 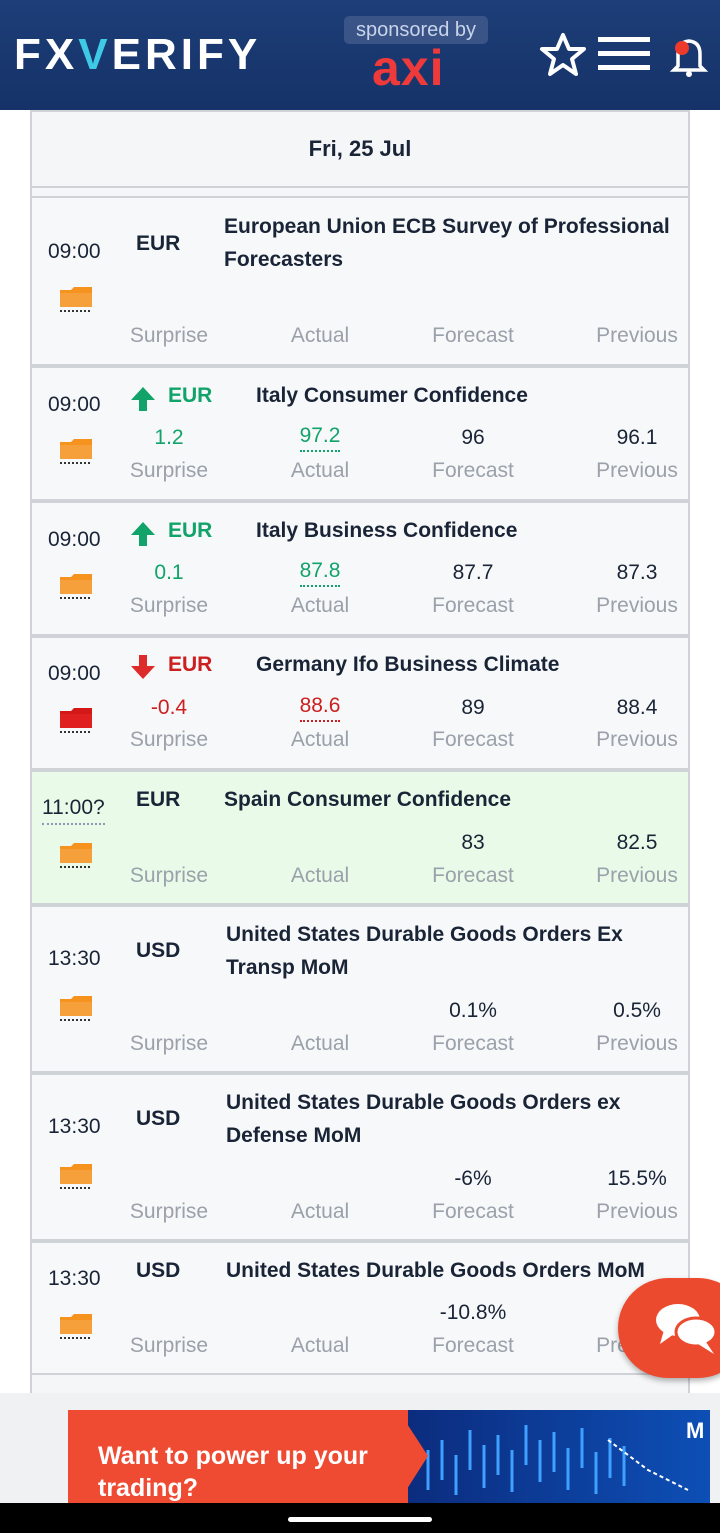 I want to click on event-title-line: Transp MoM, so click(x=287, y=967).